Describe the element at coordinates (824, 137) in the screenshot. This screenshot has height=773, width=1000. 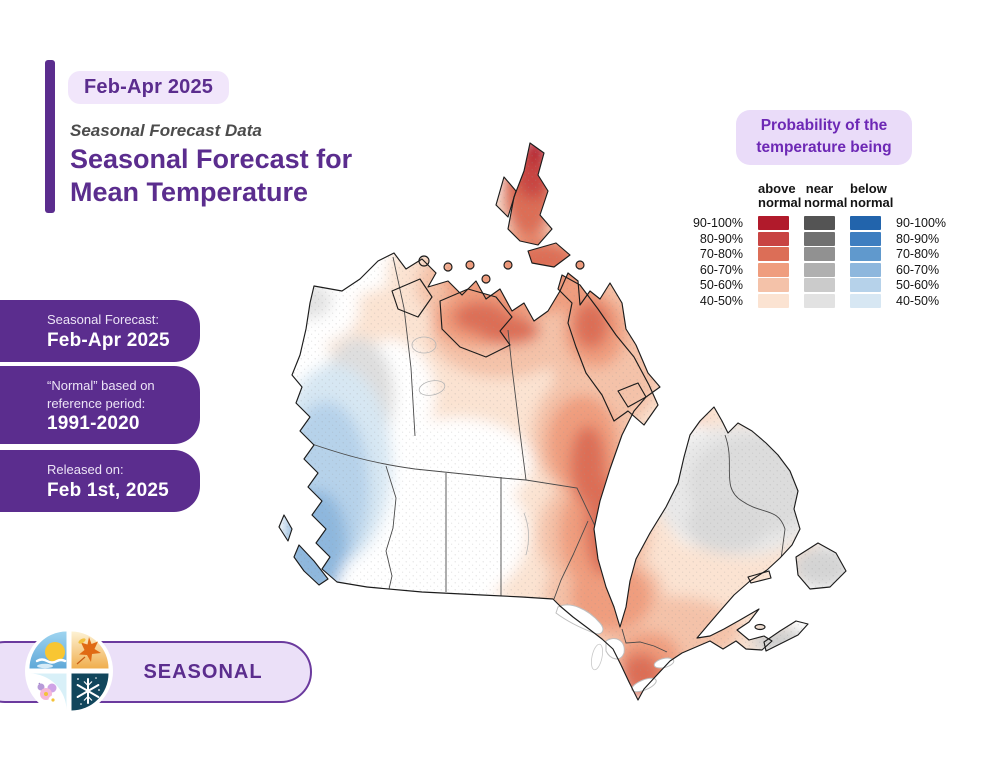
I see `legend-title-badge: Probability of the temperature being` at that location.